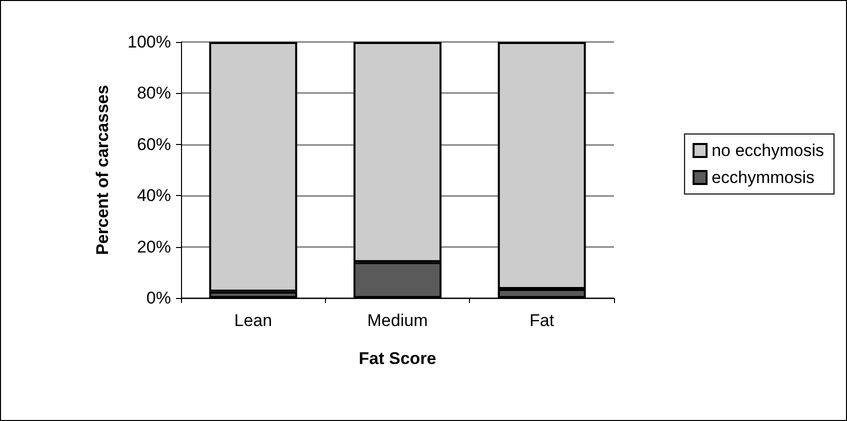 The height and width of the screenshot is (421, 847). Describe the element at coordinates (397, 358) in the screenshot. I see `x-axis-title: Fat Score` at that location.